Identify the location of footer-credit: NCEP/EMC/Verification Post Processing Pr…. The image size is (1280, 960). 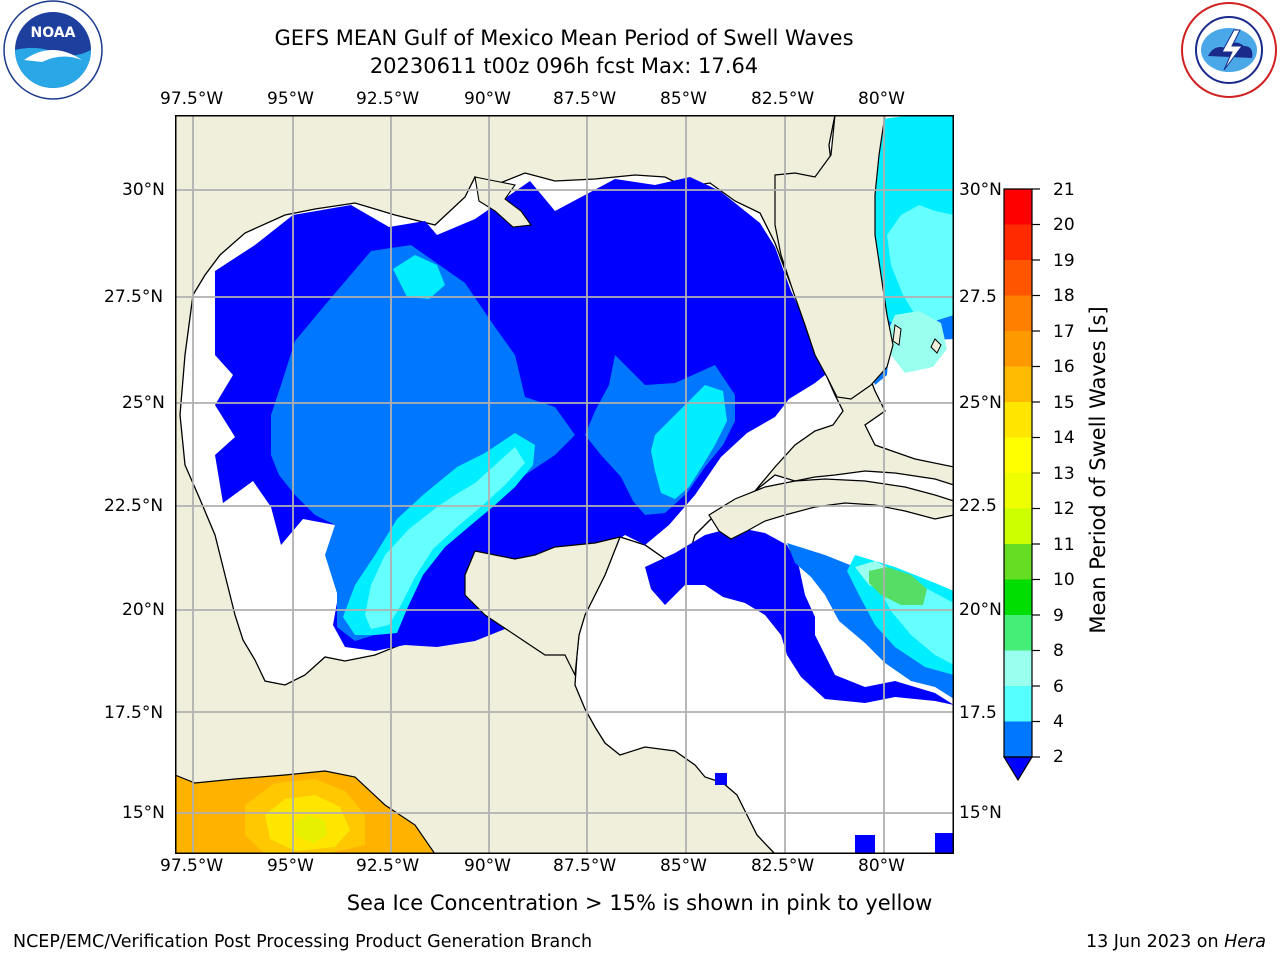
(303, 942).